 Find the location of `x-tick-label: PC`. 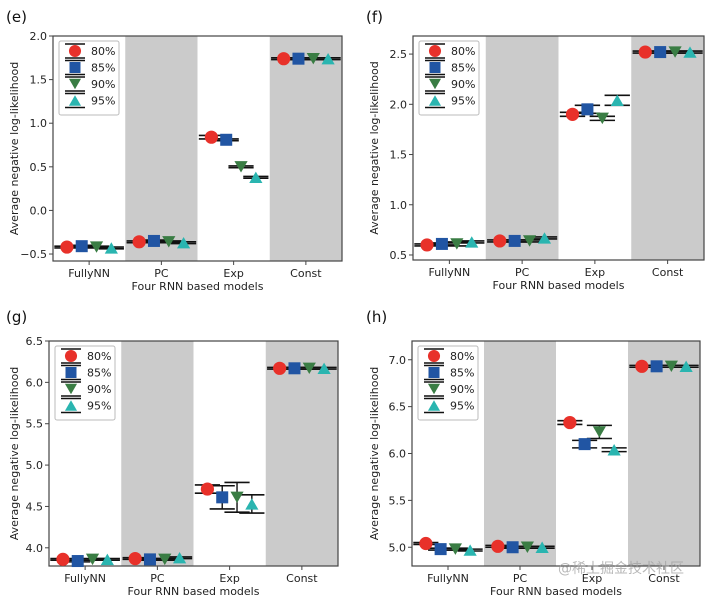

x-tick-label: PC is located at coordinates (520, 578).